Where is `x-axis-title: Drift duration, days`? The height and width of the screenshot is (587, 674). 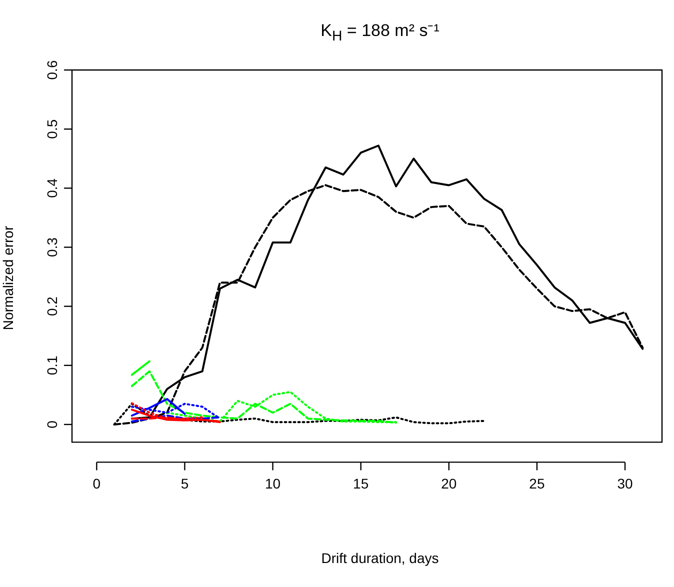
x-axis-title: Drift duration, days is located at coordinates (380, 558).